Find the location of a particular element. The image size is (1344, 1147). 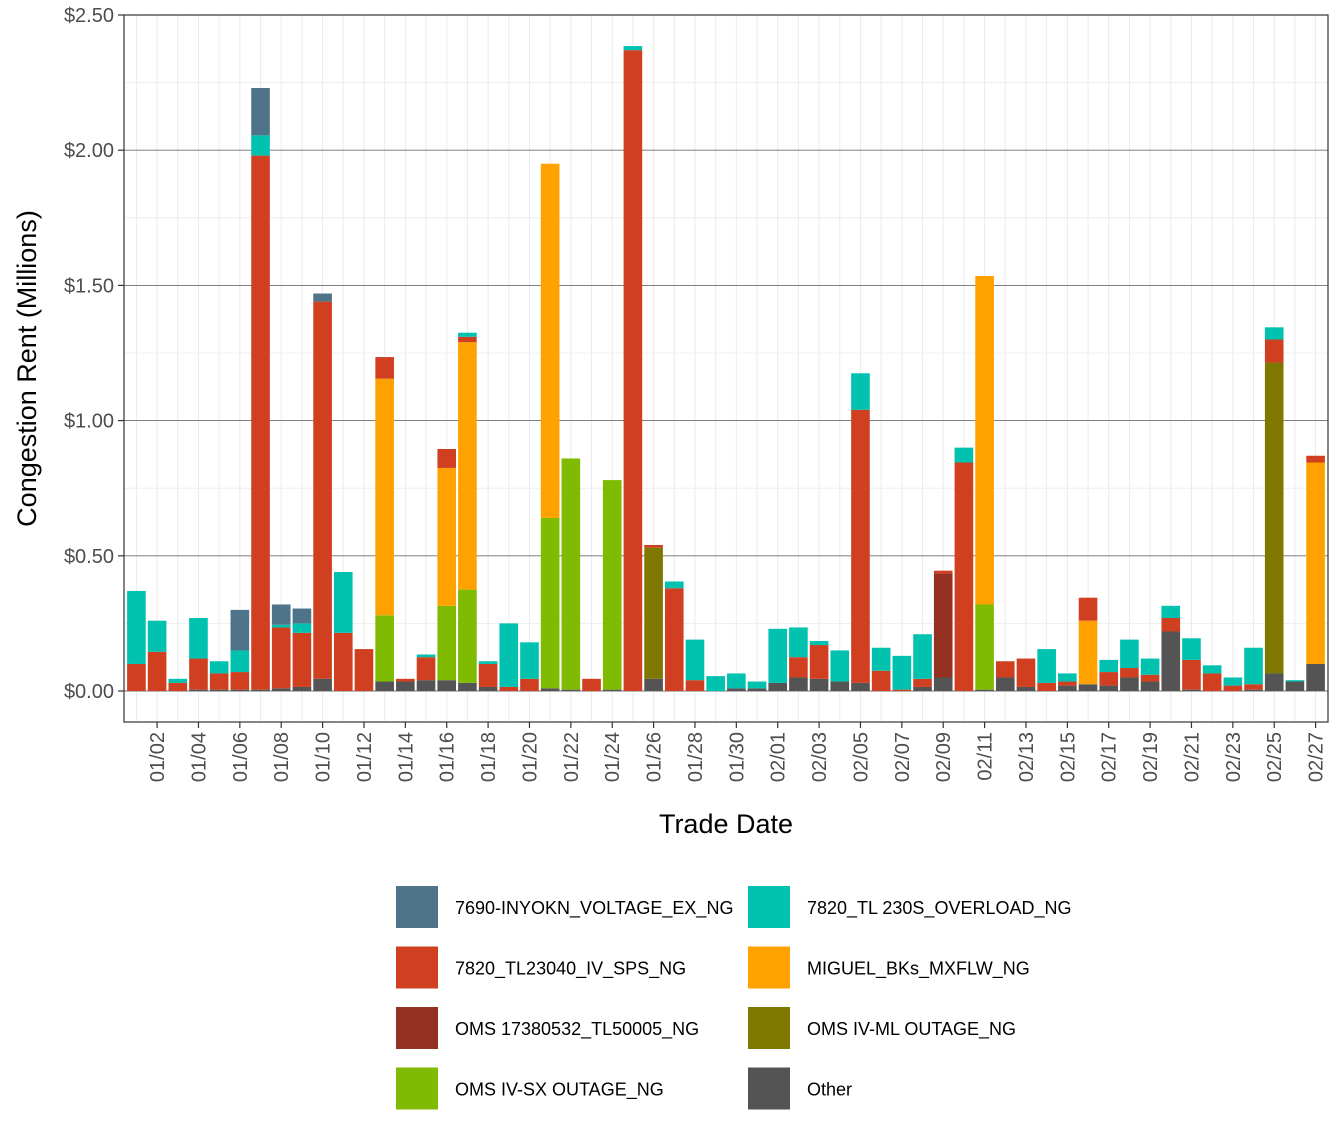

x-tick-label: 02/13 is located at coordinates (1027, 757).